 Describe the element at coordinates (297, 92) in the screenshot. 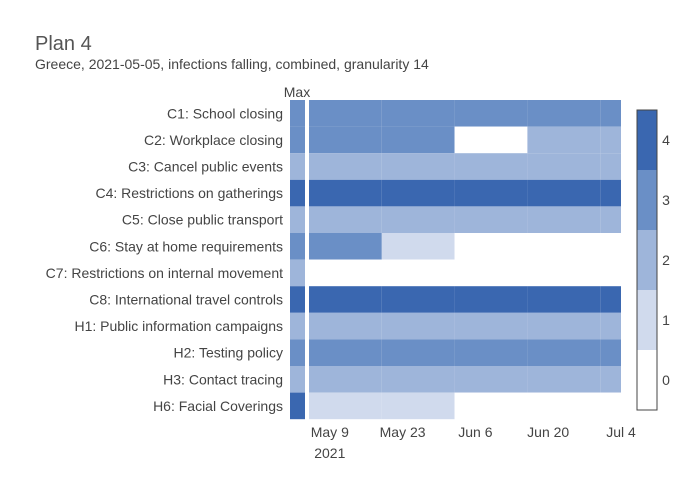

I see `max-column-label: Max` at that location.